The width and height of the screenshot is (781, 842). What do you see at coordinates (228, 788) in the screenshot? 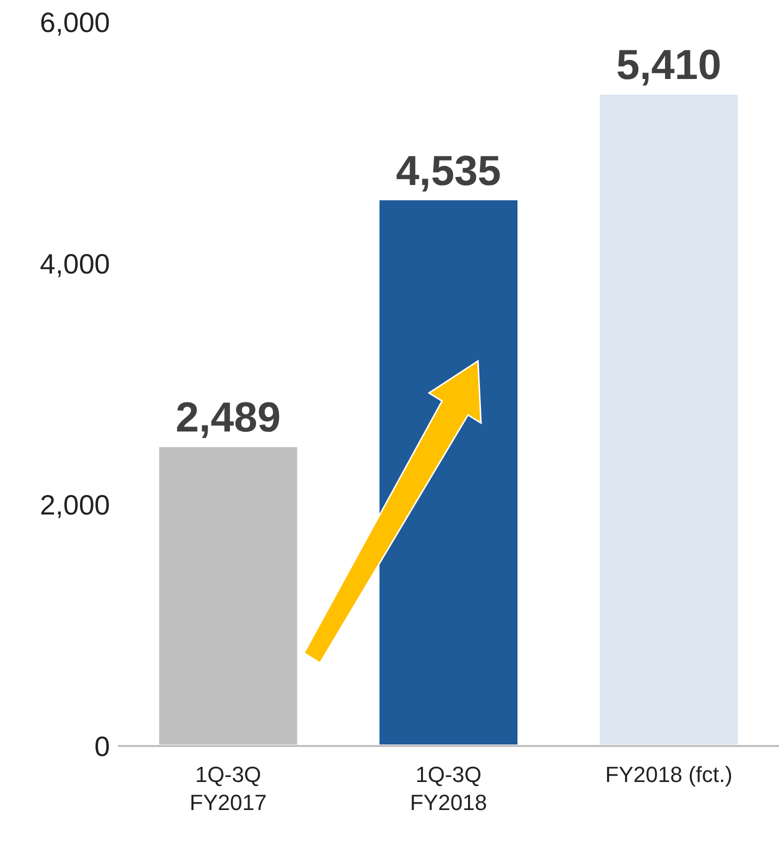
I see `x-tick-label: 1Q-3Q FY2017` at bounding box center [228, 788].